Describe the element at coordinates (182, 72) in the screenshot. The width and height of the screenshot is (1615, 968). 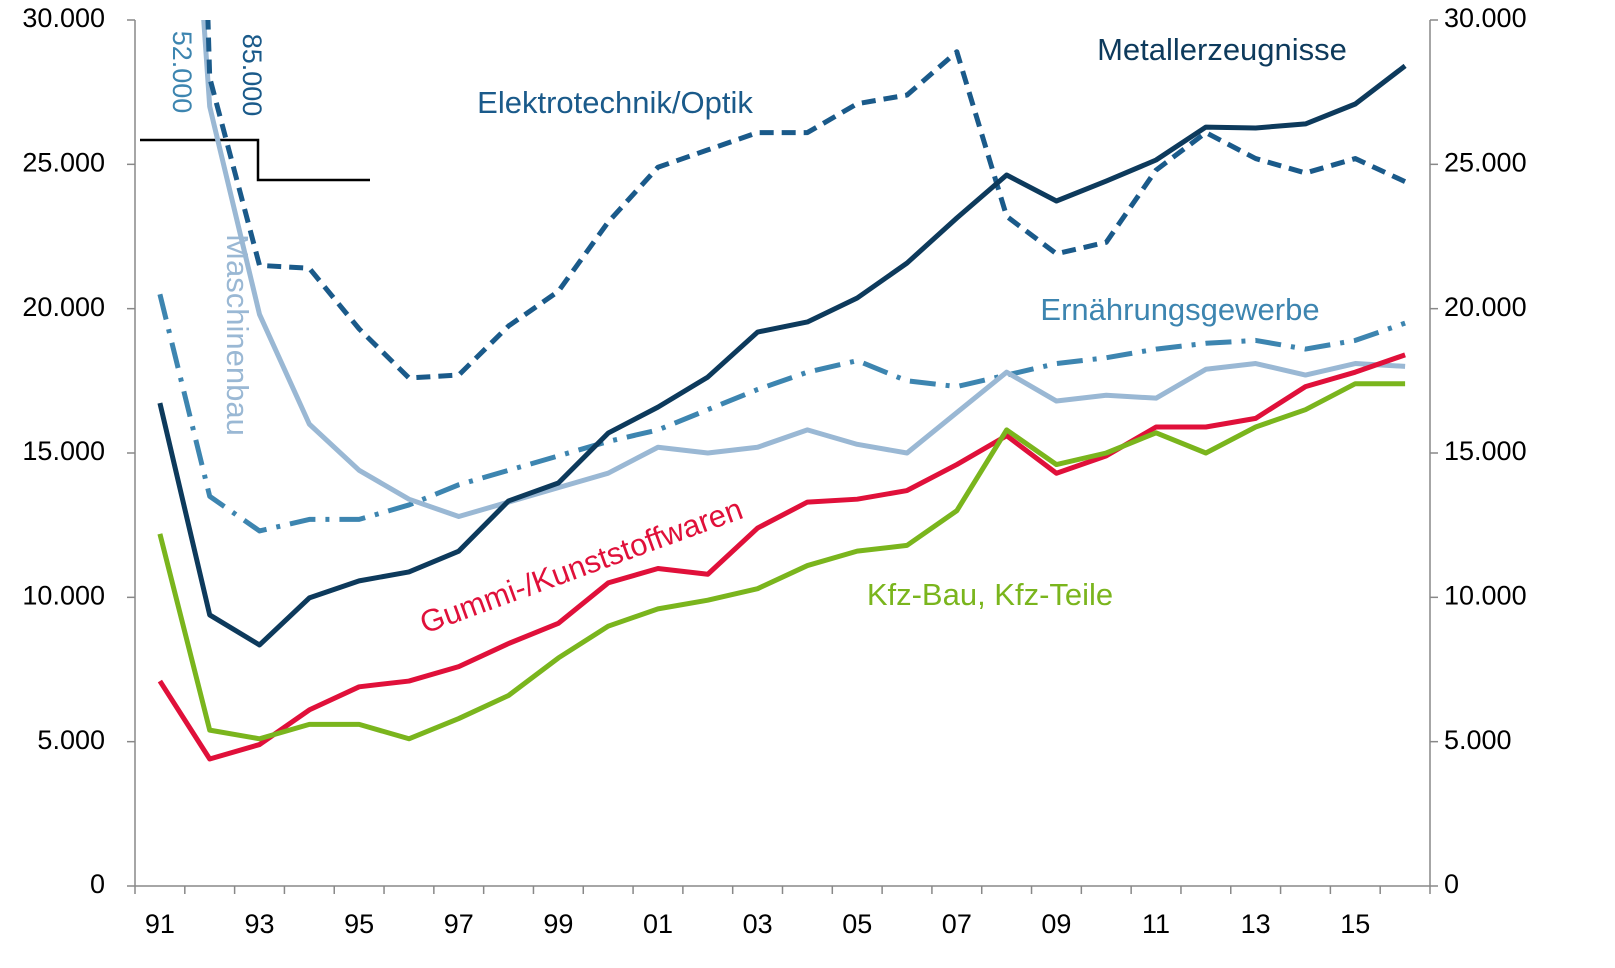
I see `annotation: 52.000` at that location.